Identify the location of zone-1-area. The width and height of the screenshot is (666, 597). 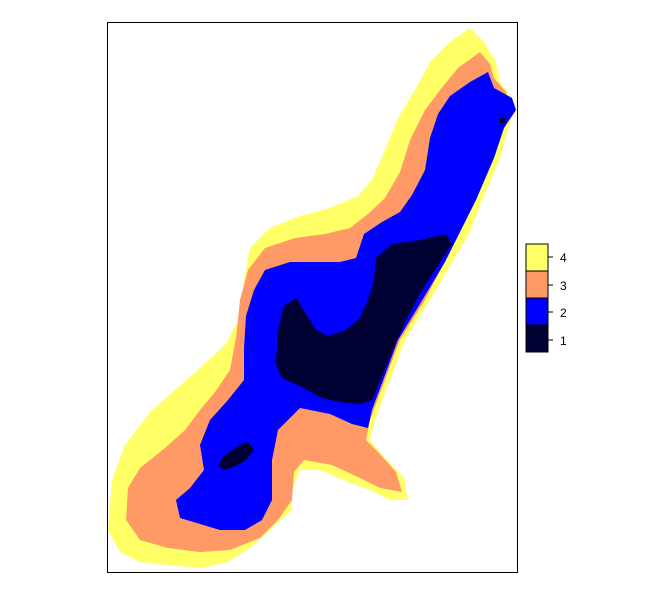
(364, 319).